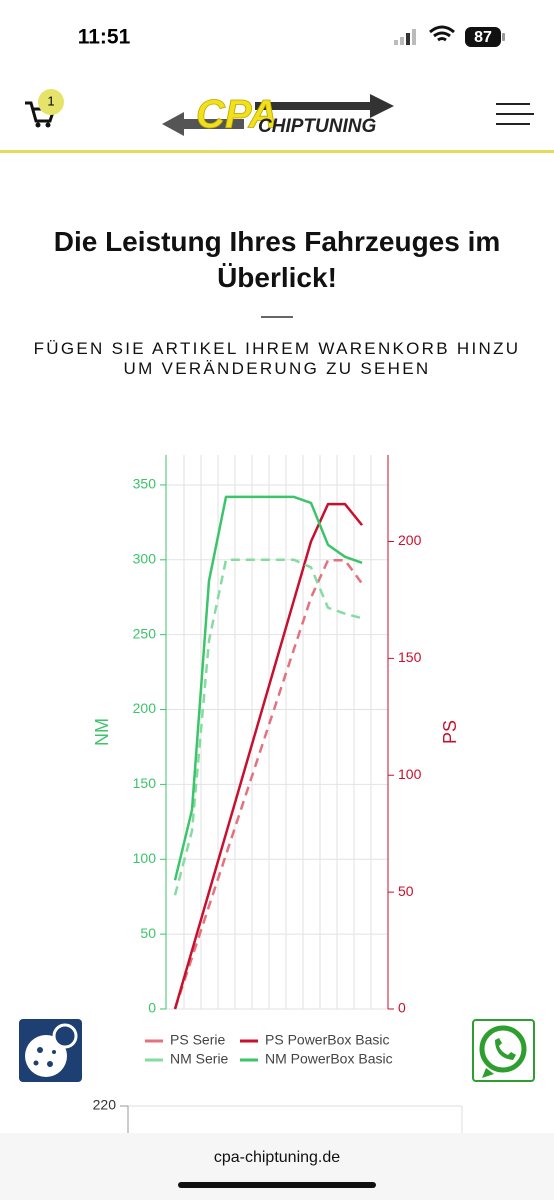  Describe the element at coordinates (410, 657) in the screenshot. I see `y2-tick-label: 150` at that location.